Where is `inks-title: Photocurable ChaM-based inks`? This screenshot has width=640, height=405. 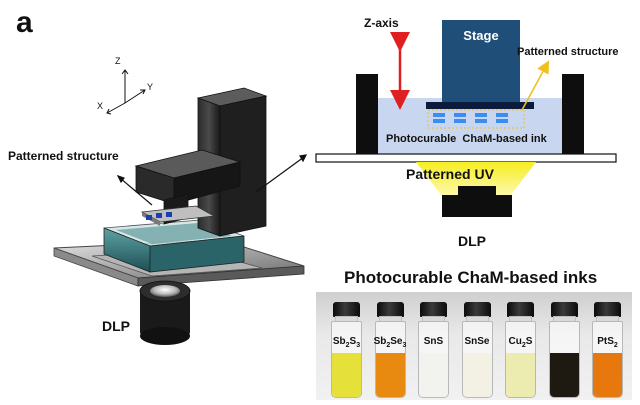 inks-title: Photocurable ChaM-based inks is located at coordinates (471, 277).